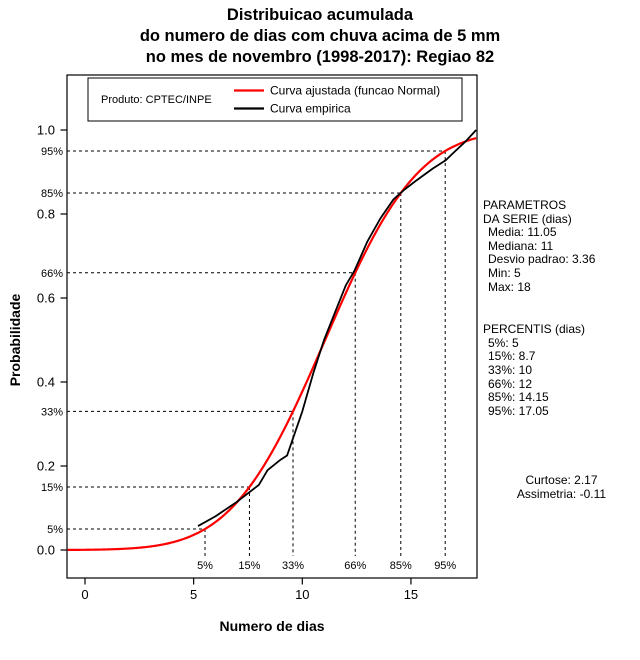  I want to click on chart-title-line-1: Distribuicao acumulada, so click(320, 15).